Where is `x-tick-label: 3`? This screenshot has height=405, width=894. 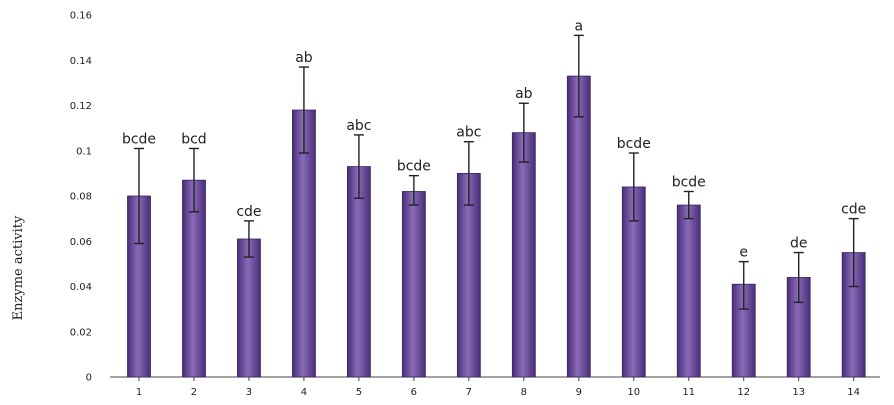
x-tick-label: 3 is located at coordinates (249, 392).